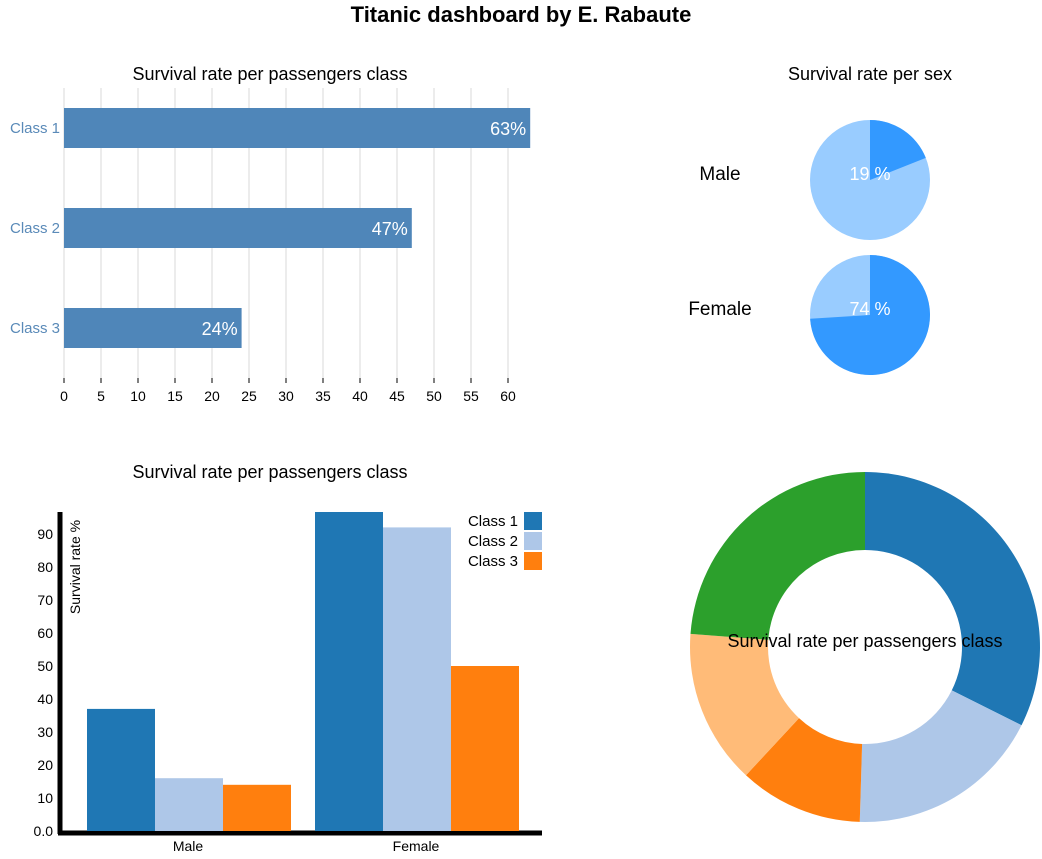 Image resolution: width=1042 pixels, height=859 pixels. Describe the element at coordinates (44, 831) in the screenshot. I see `gbar-y-tick-label: 0.0` at that location.